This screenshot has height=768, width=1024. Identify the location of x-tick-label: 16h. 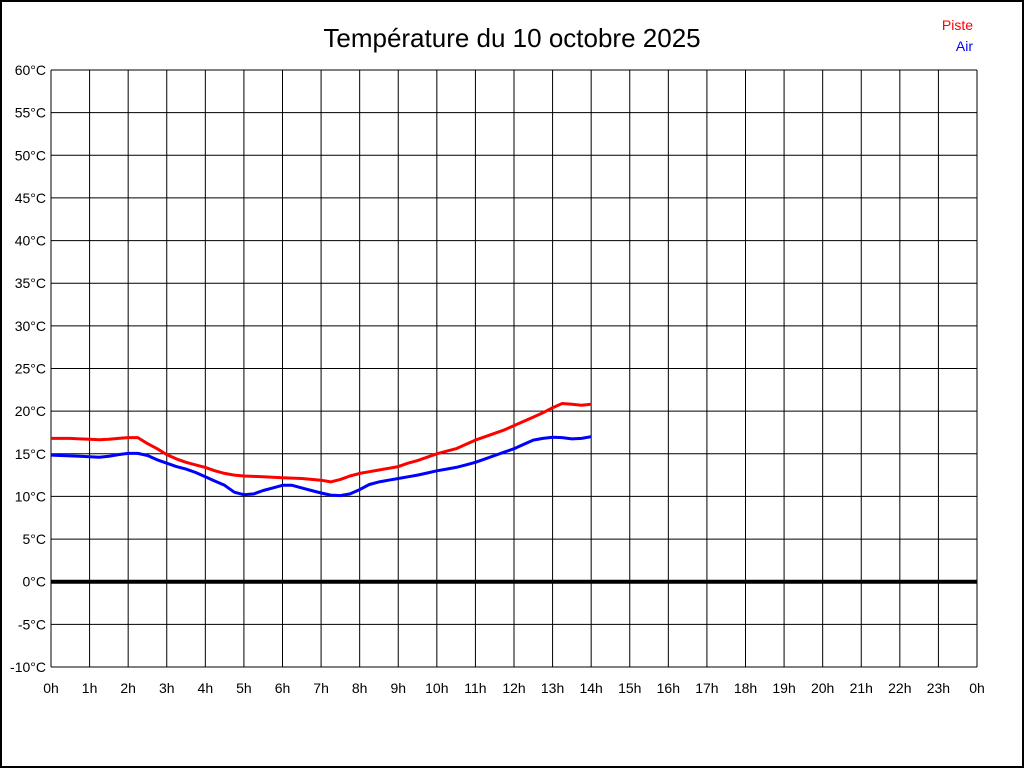
(668, 688).